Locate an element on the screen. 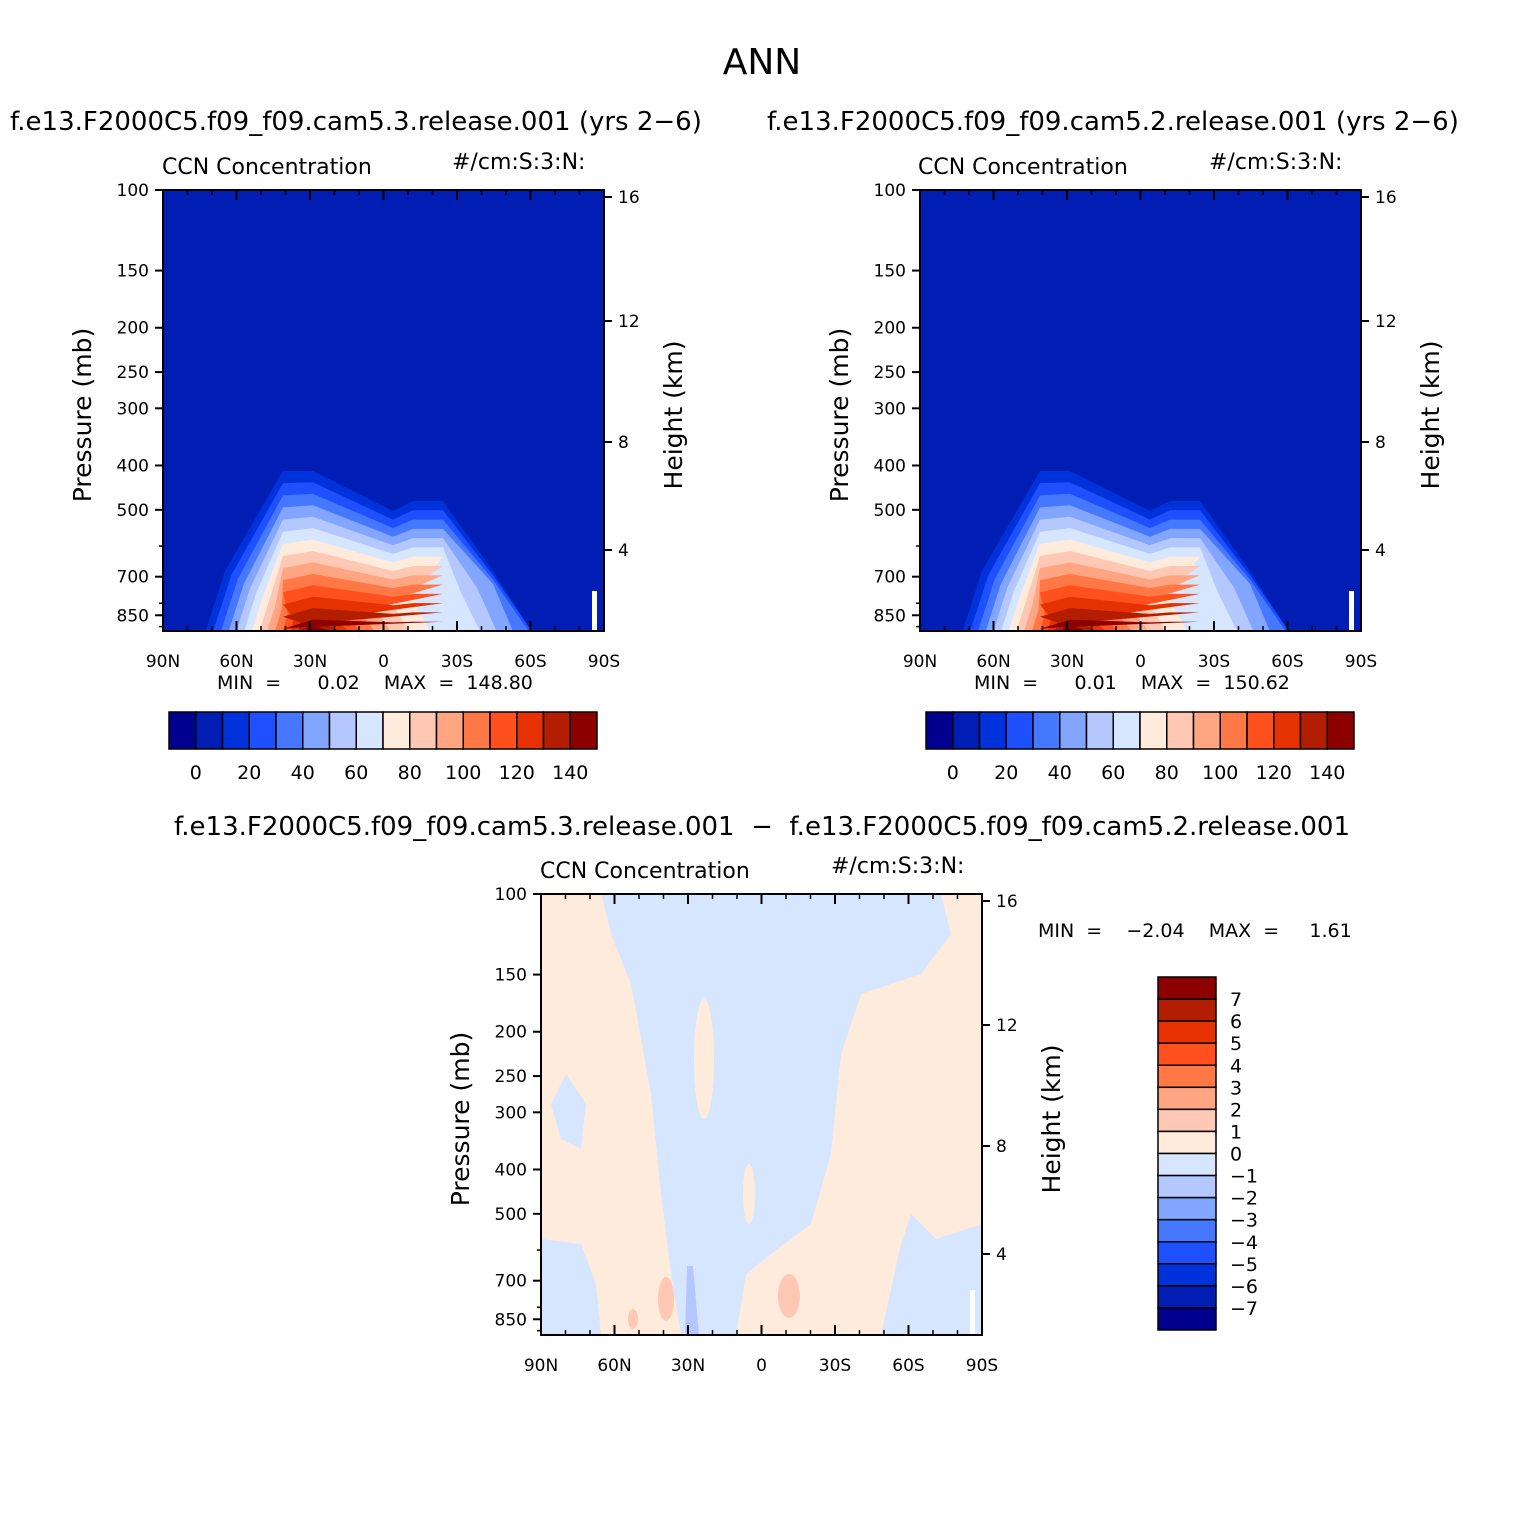  y2-tick-label: 4 is located at coordinates (1380, 551).